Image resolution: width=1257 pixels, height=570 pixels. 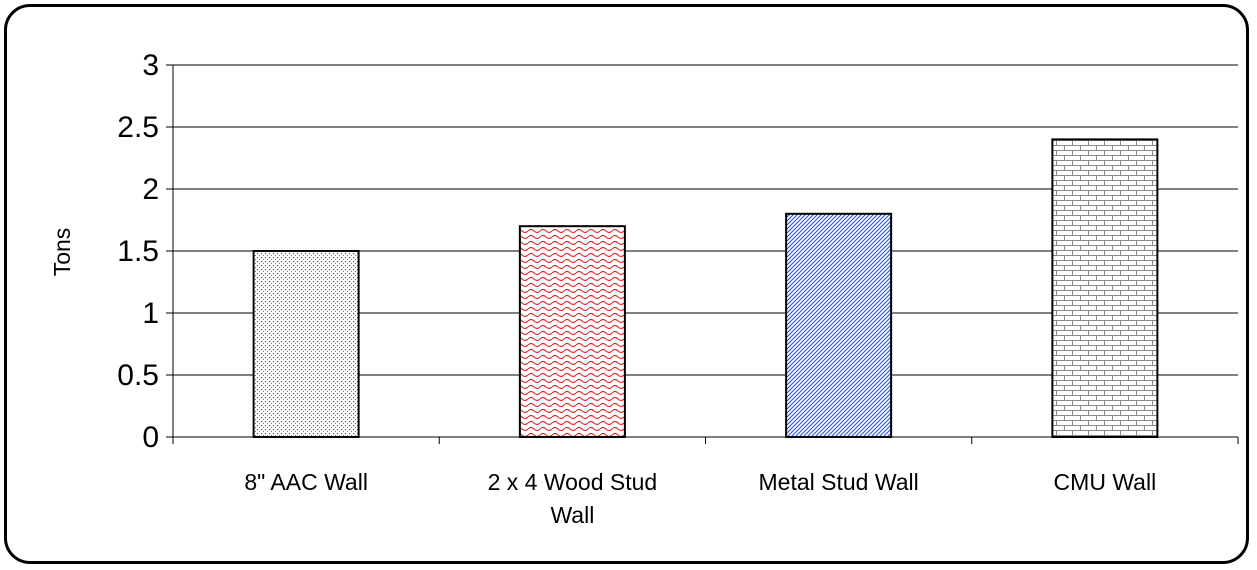 I want to click on x-category-label: CMU Wall, so click(x=1105, y=482).